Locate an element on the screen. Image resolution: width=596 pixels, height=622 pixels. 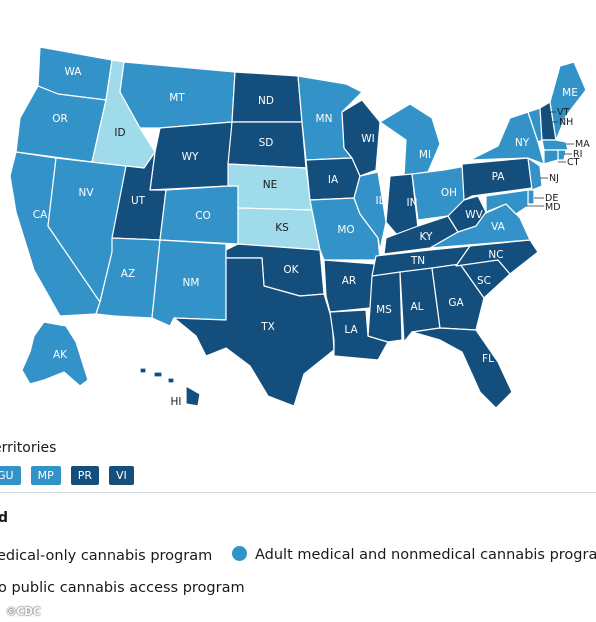
territories-title: erritories is located at coordinates (28, 448).